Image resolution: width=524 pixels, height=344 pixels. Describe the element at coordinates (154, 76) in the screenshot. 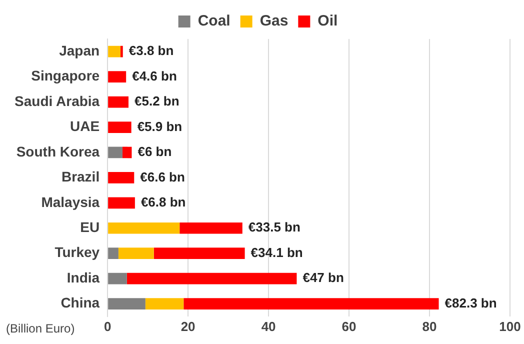

I see `total-label: €4.6 bn` at that location.